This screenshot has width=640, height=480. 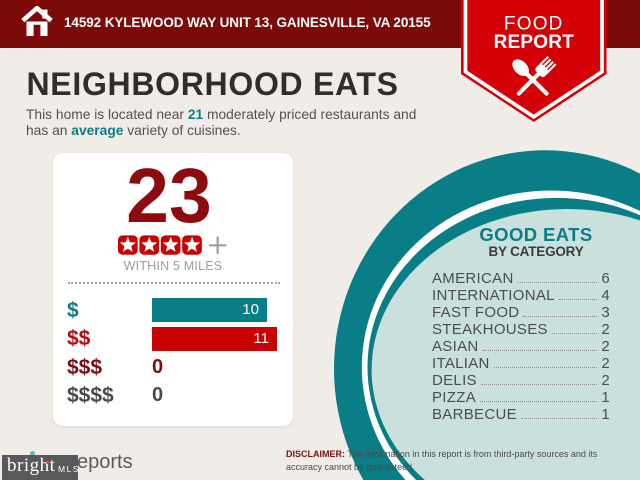 What do you see at coordinates (534, 42) in the screenshot?
I see `svg-text: REPORT` at bounding box center [534, 42].